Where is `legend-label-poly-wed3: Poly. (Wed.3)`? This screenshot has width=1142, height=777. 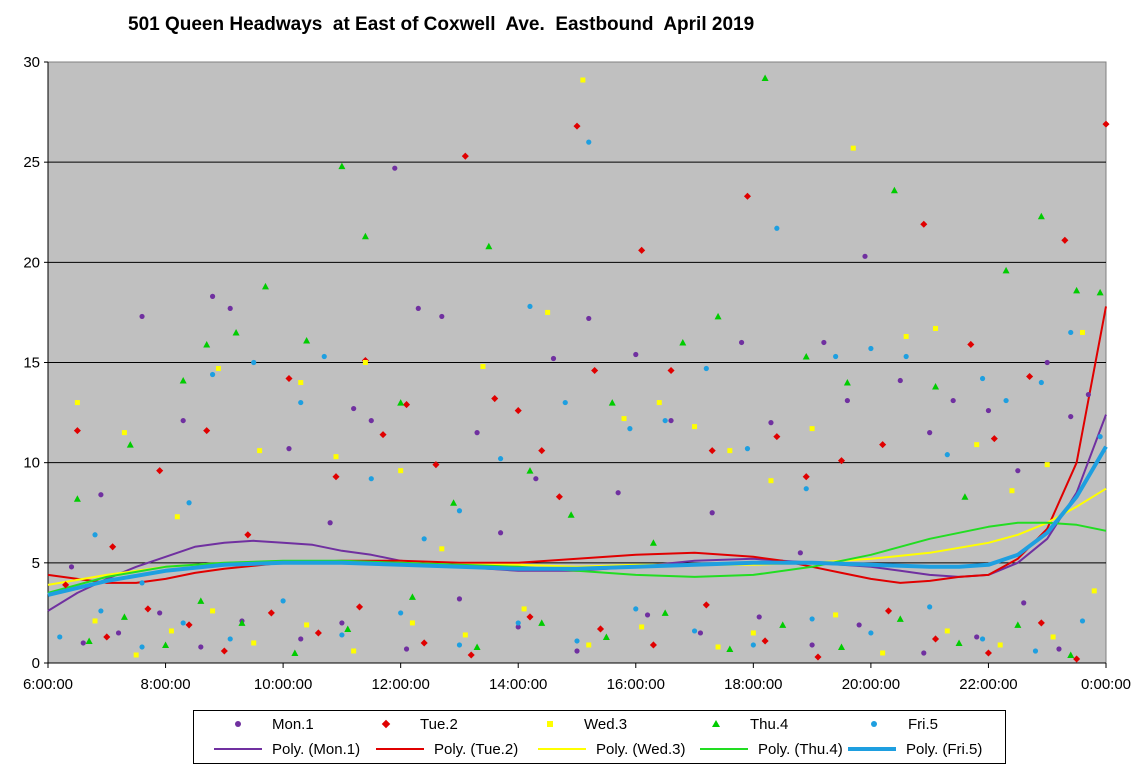 legend-label-poly-wed3: Poly. (Wed.3) is located at coordinates (641, 749).